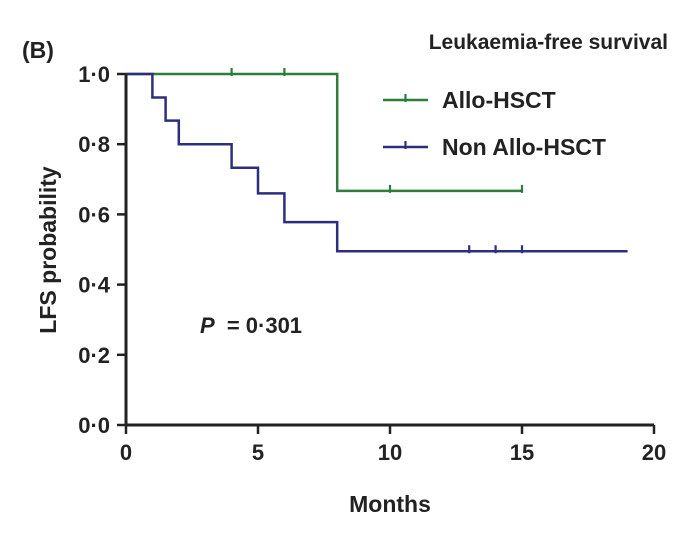 This screenshot has height=534, width=687. What do you see at coordinates (48, 250) in the screenshot?
I see `y-axis-title: LFS probability` at bounding box center [48, 250].